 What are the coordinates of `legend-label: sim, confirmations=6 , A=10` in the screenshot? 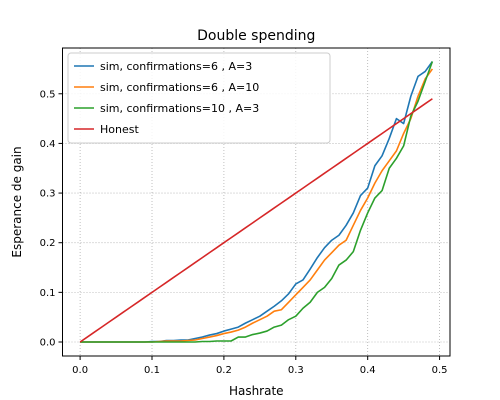 It's located at (179, 87).